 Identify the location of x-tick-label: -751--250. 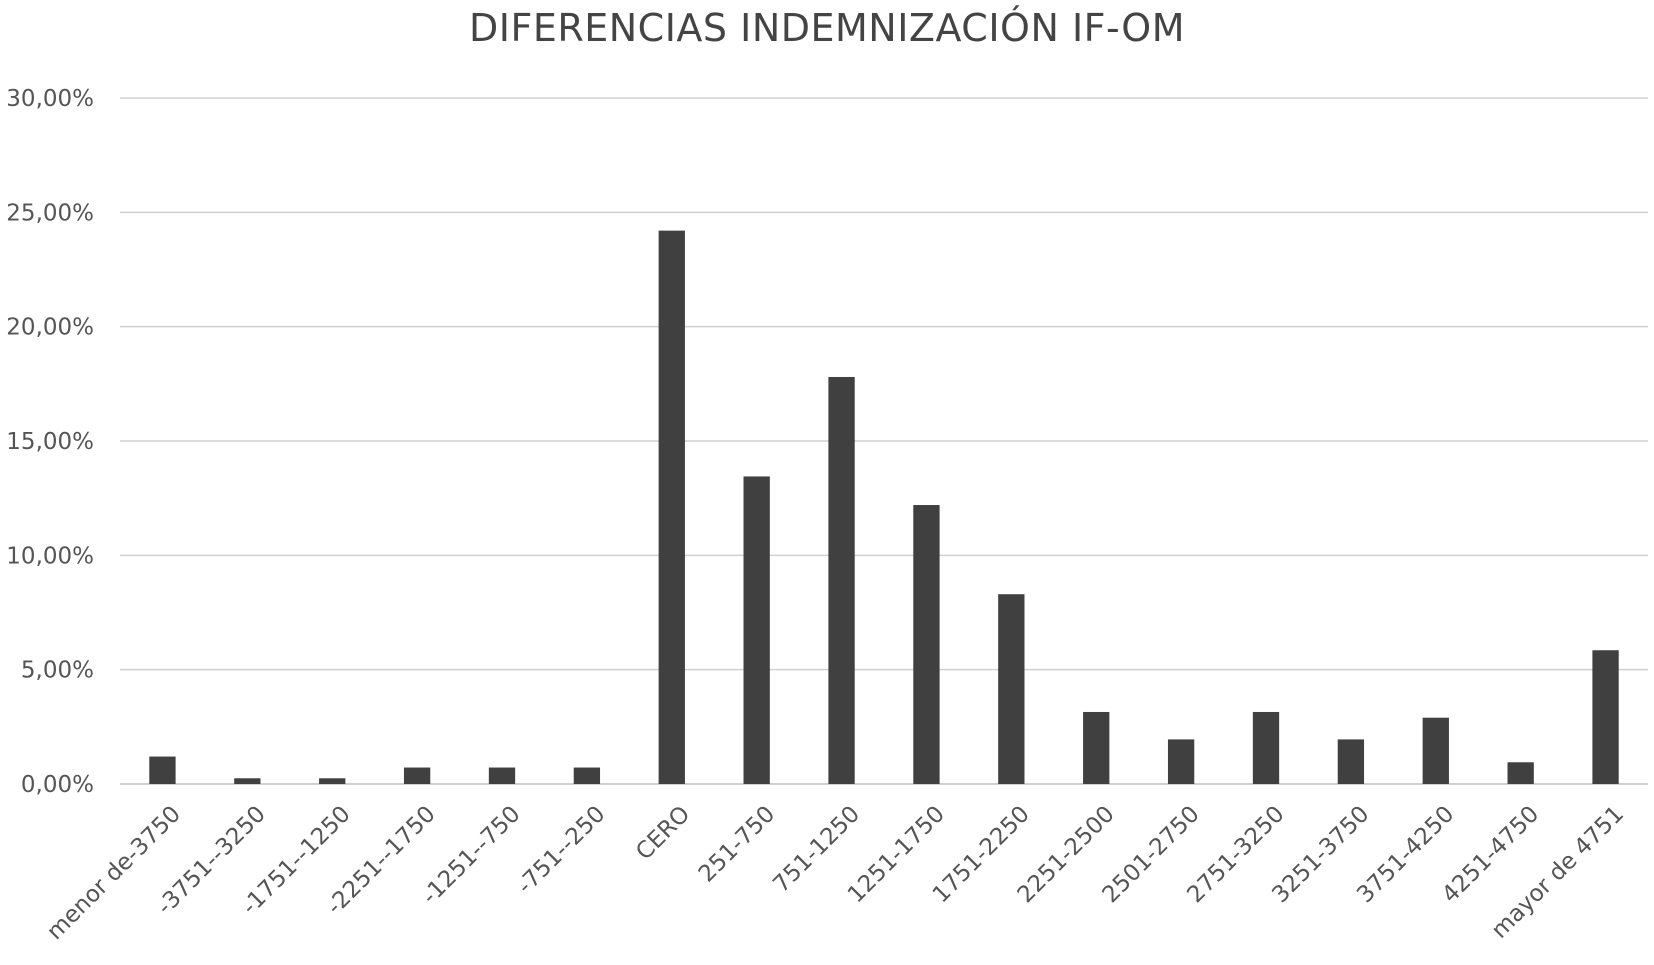
(561, 850).